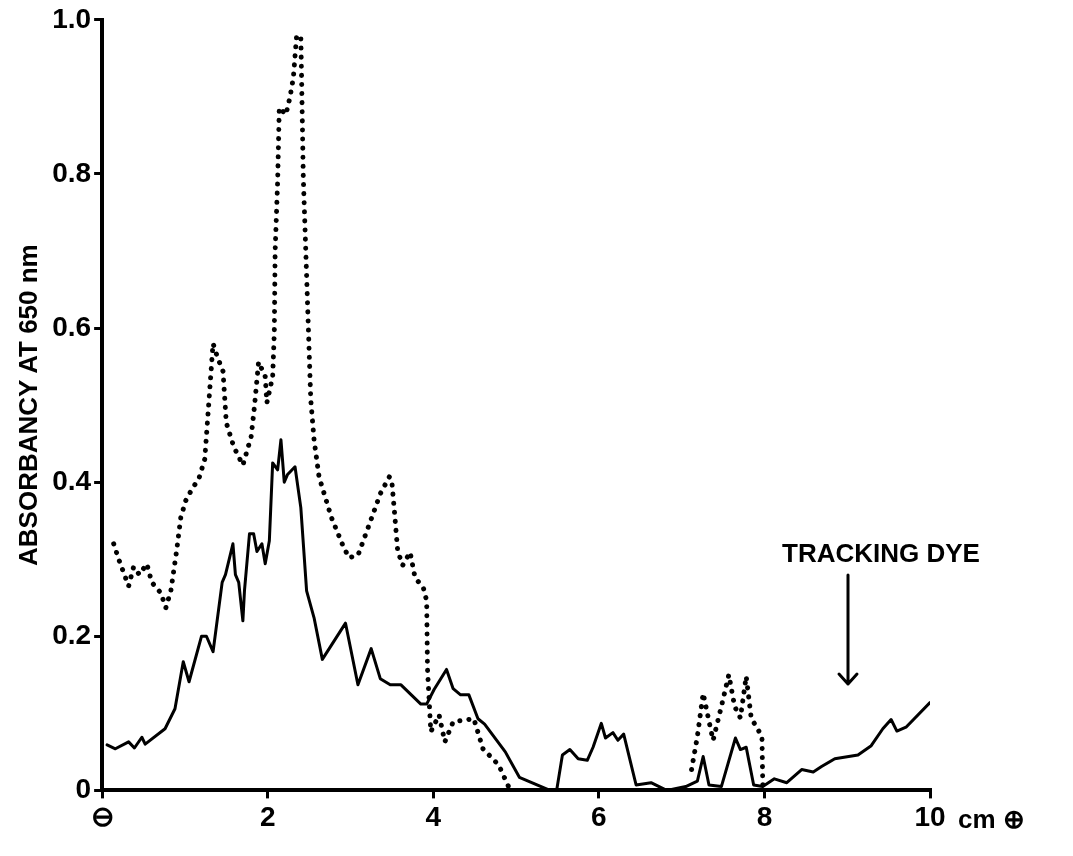 The width and height of the screenshot is (1073, 856). I want to click on x-tick-label: ⊖, so click(102, 816).